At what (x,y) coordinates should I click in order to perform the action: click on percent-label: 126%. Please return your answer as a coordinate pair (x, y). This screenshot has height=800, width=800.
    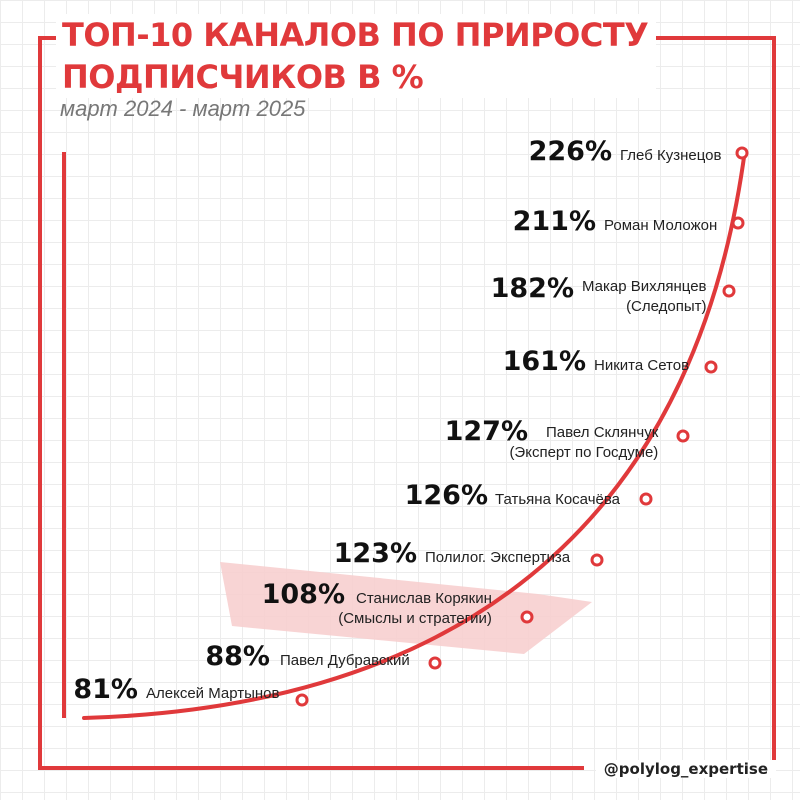
    Looking at the image, I should click on (446, 495).